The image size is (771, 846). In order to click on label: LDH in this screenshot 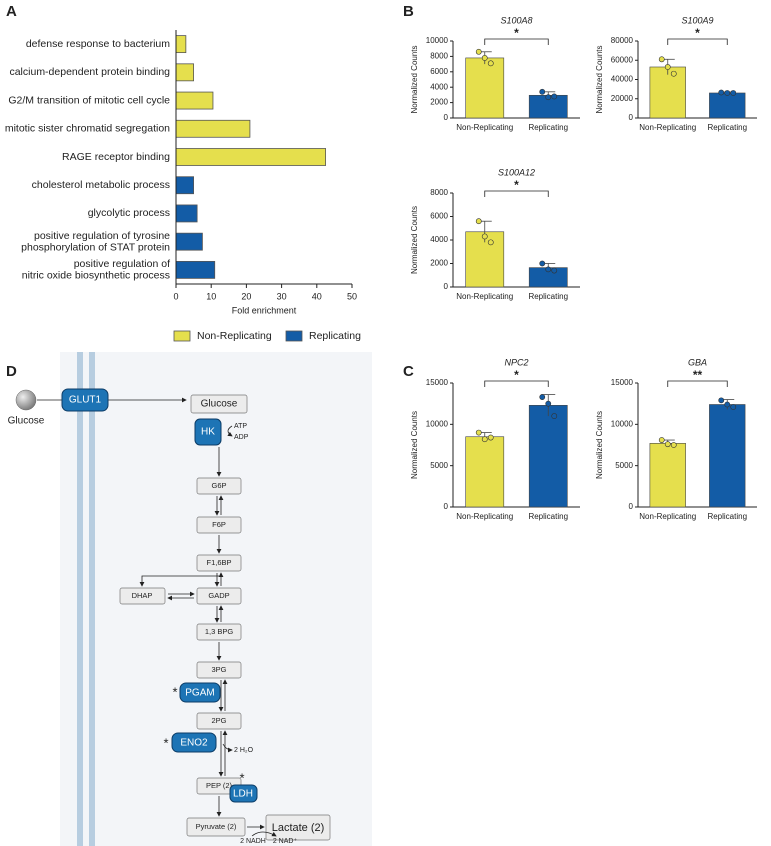, I will do `click(243, 794)`.